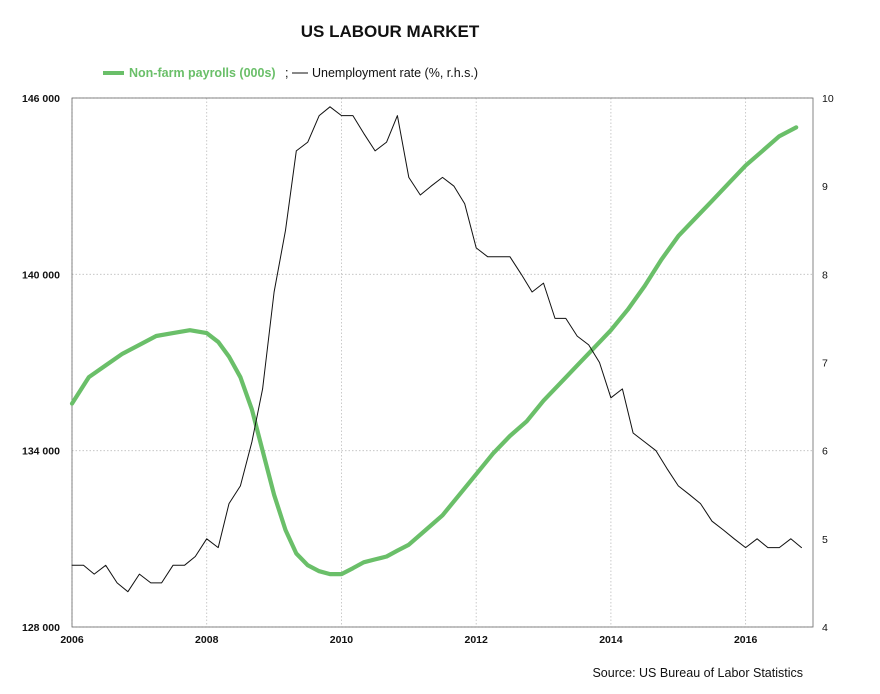  Describe the element at coordinates (207, 640) in the screenshot. I see `x-tick-label: 2008` at that location.